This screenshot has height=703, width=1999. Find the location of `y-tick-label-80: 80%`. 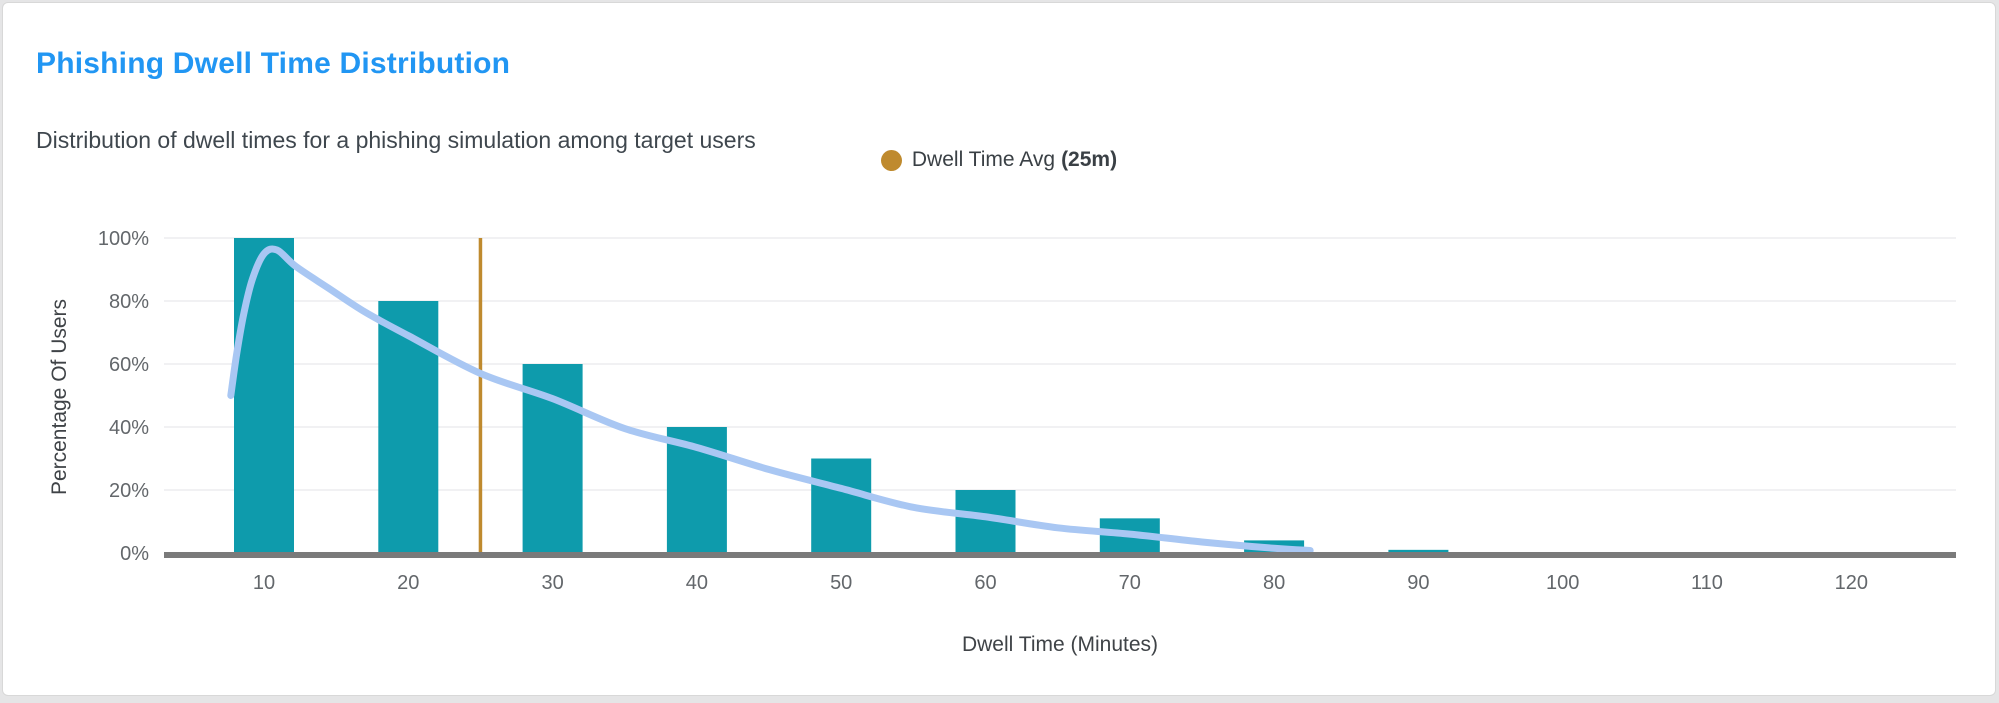

y-tick-label-80: 80% is located at coordinates (129, 302).